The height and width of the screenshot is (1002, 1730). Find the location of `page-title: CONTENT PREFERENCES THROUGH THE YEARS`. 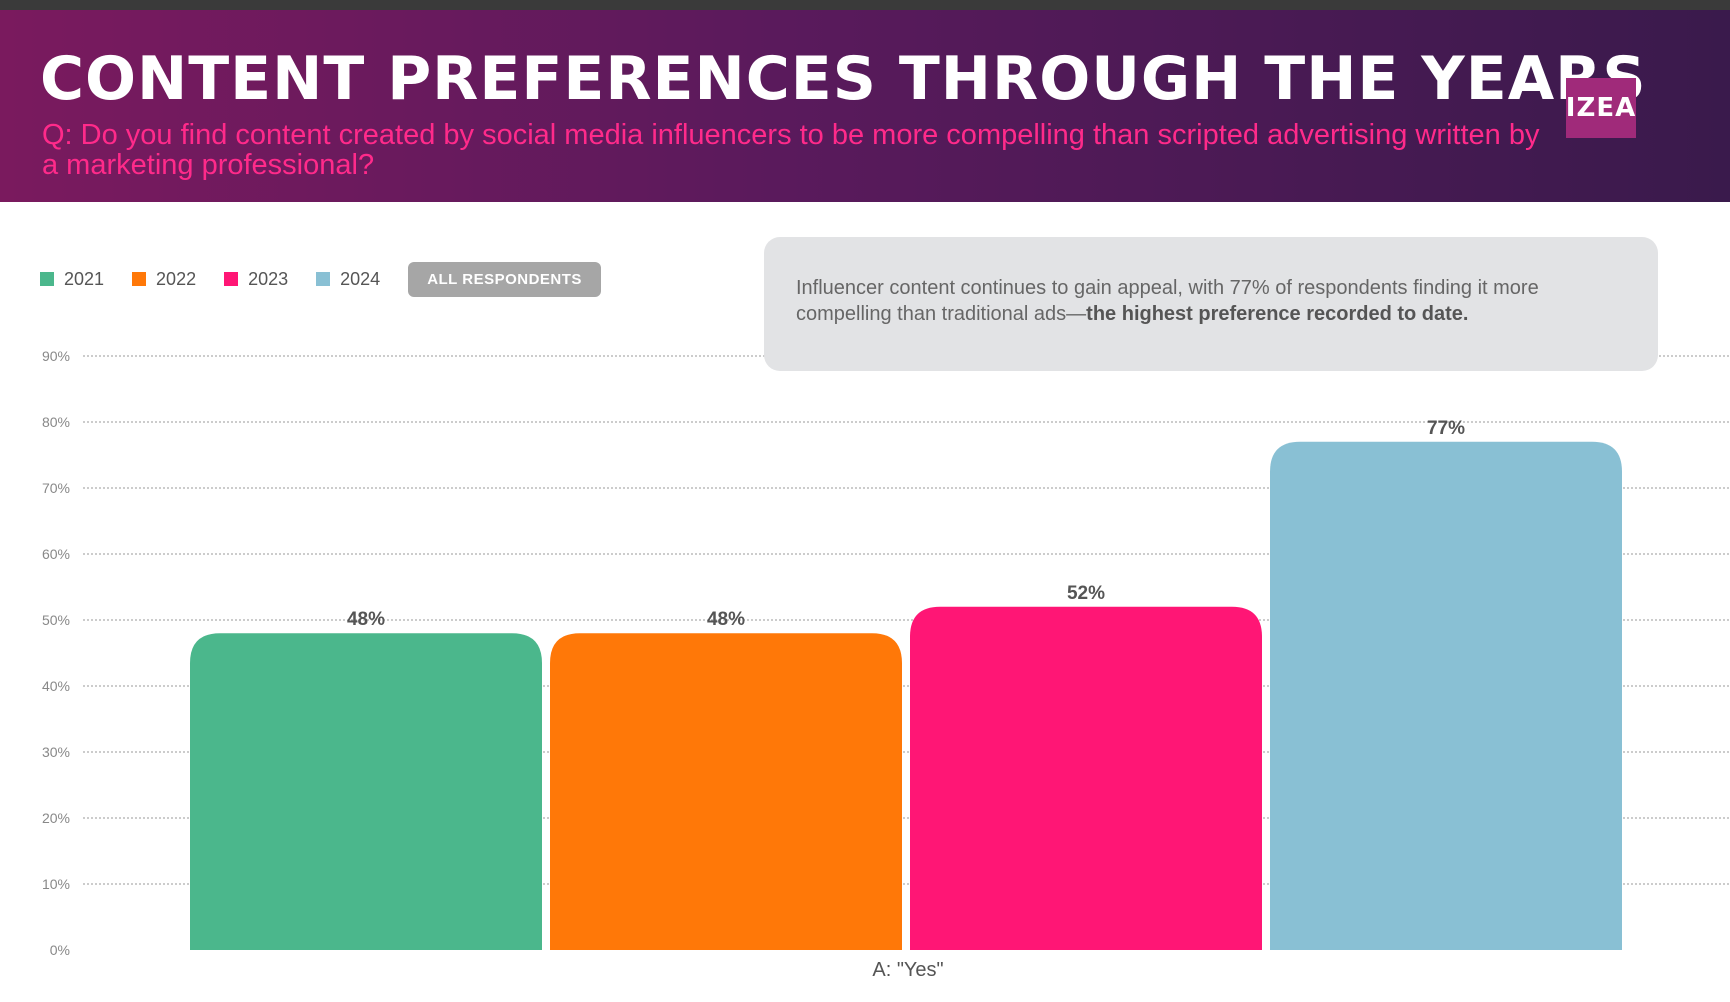

page-title: CONTENT PREFERENCES THROUGH THE YEARS is located at coordinates (843, 79).